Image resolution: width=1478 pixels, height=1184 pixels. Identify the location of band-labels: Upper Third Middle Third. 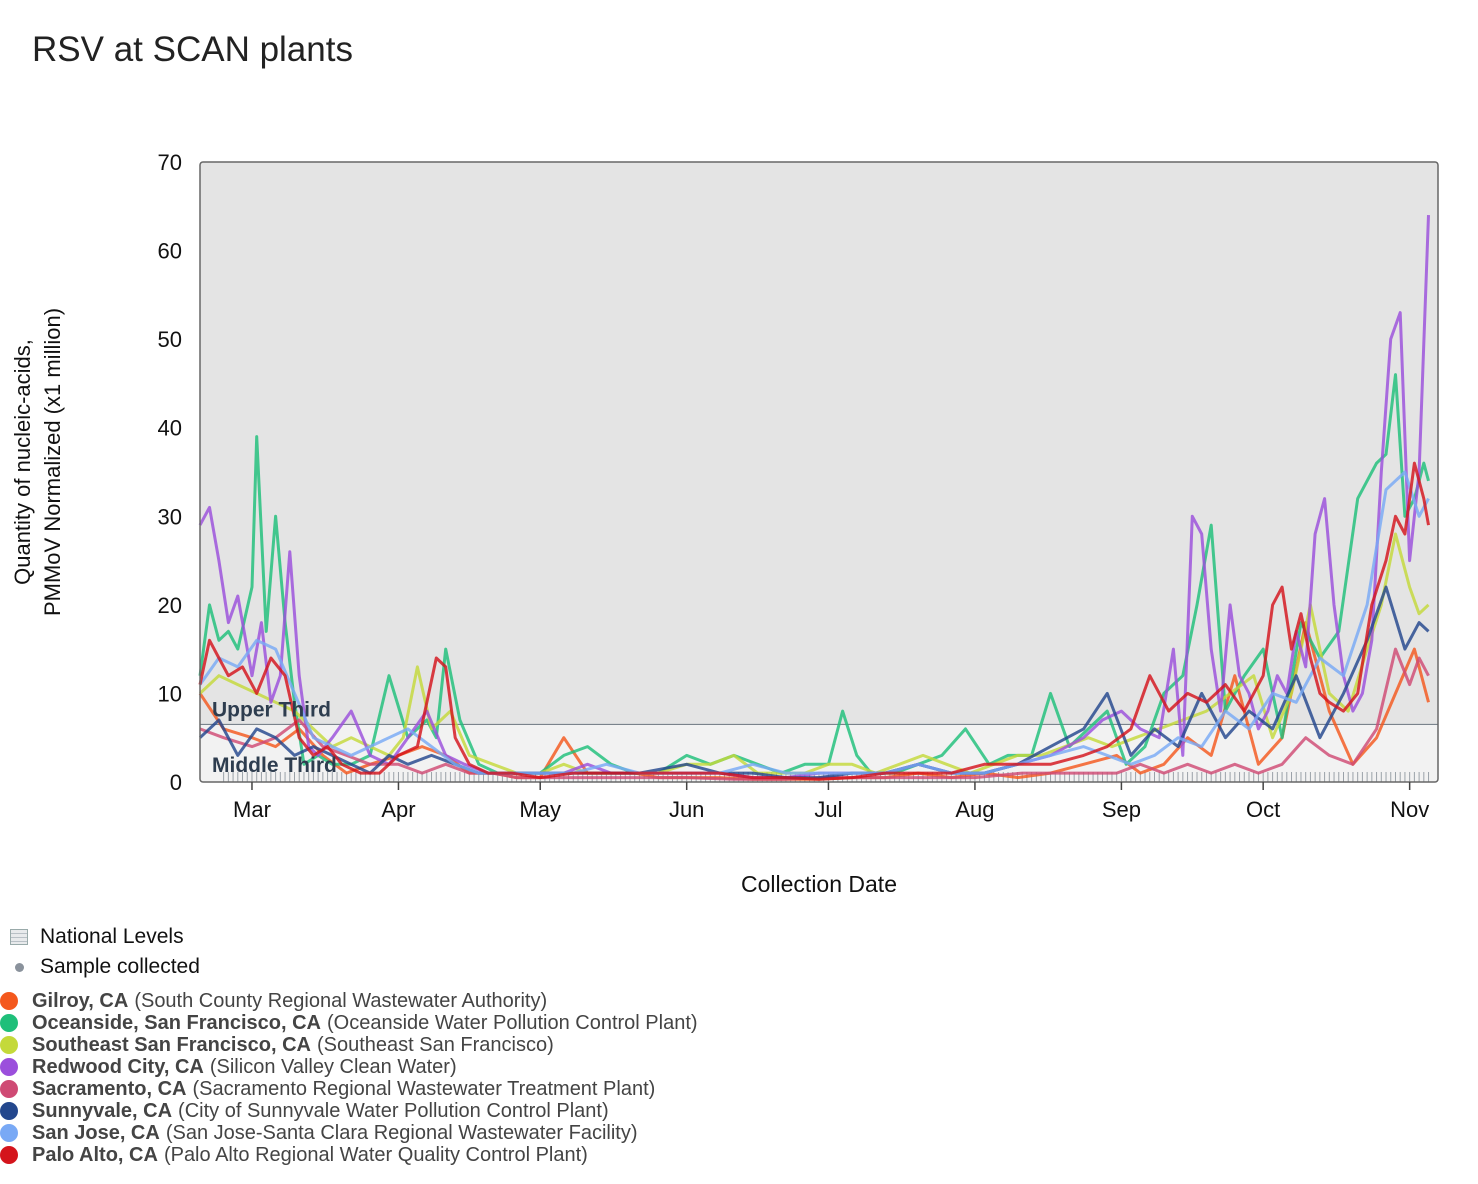
(274, 737).